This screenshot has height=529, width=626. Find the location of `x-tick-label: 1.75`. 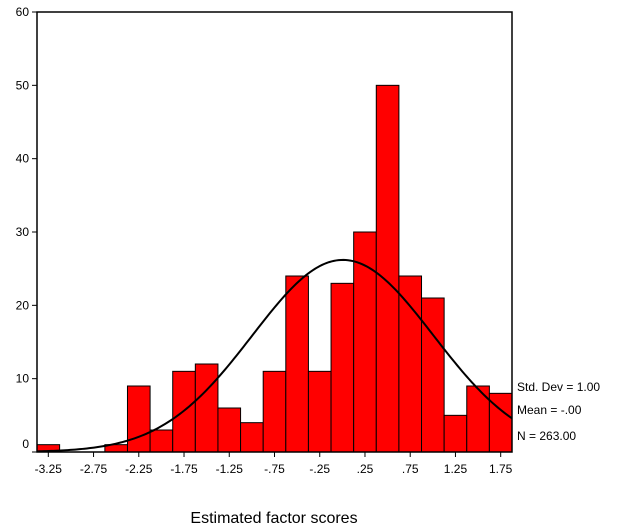

x-tick-label: 1.75 is located at coordinates (501, 469).